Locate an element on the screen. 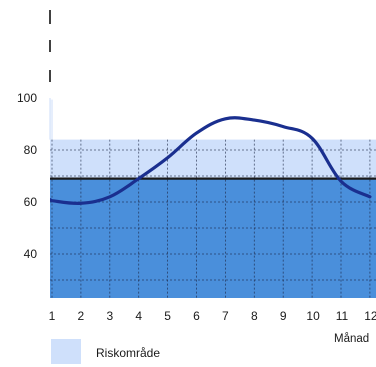  risk-band is located at coordinates (213, 159).